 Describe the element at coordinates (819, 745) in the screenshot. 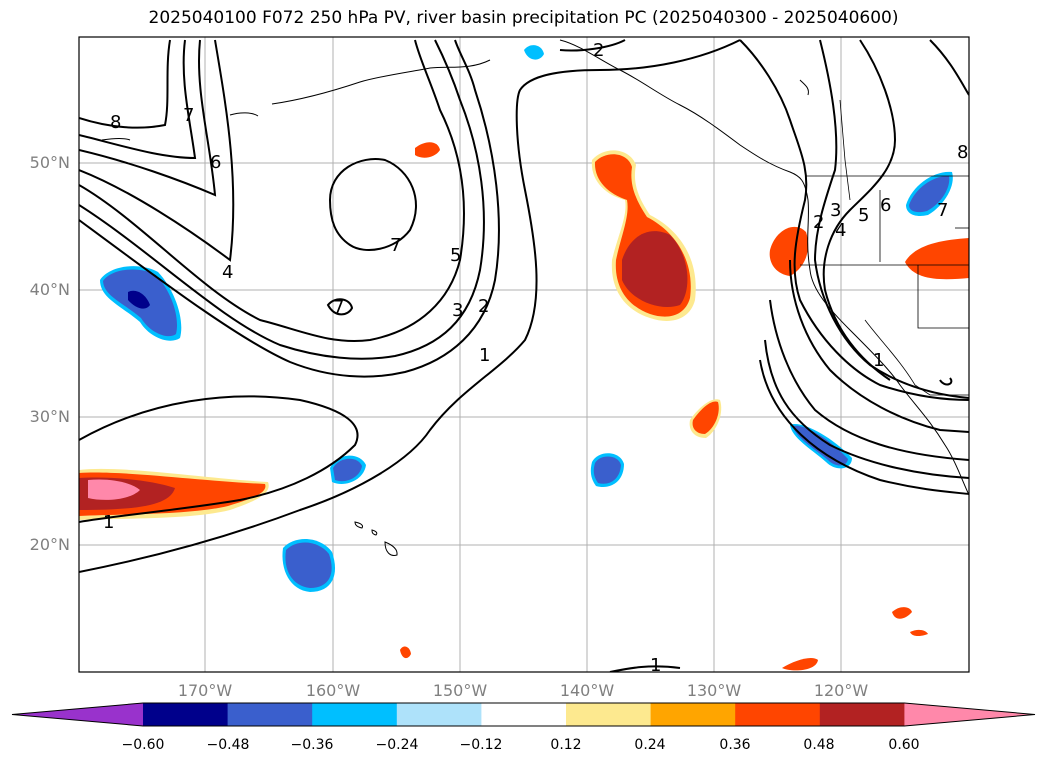

I see `colorbar-tick-label: 0.48` at that location.